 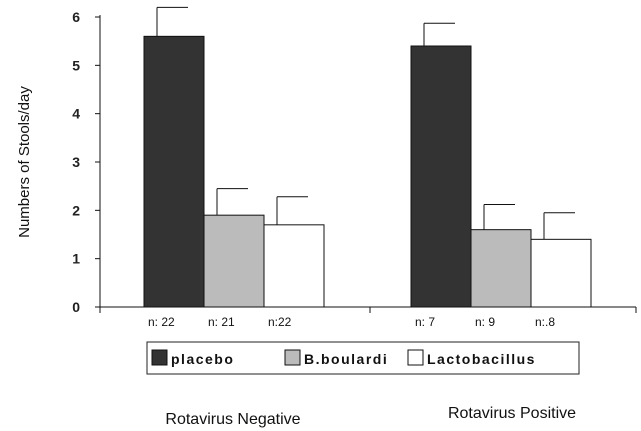 I want to click on legend-label: placebo, so click(x=202, y=359).